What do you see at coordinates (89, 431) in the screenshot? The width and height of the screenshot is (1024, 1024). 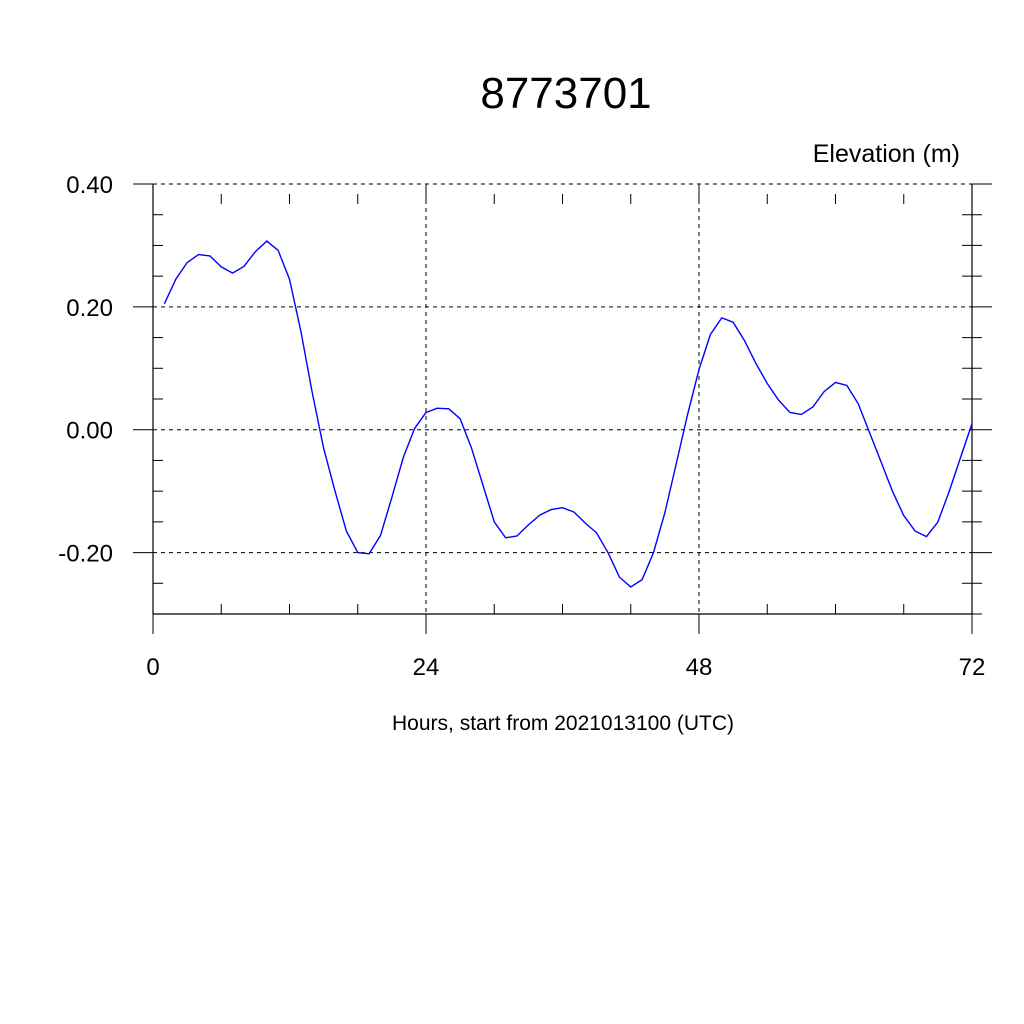 I see `y-tick-label-1: 0.00` at bounding box center [89, 431].